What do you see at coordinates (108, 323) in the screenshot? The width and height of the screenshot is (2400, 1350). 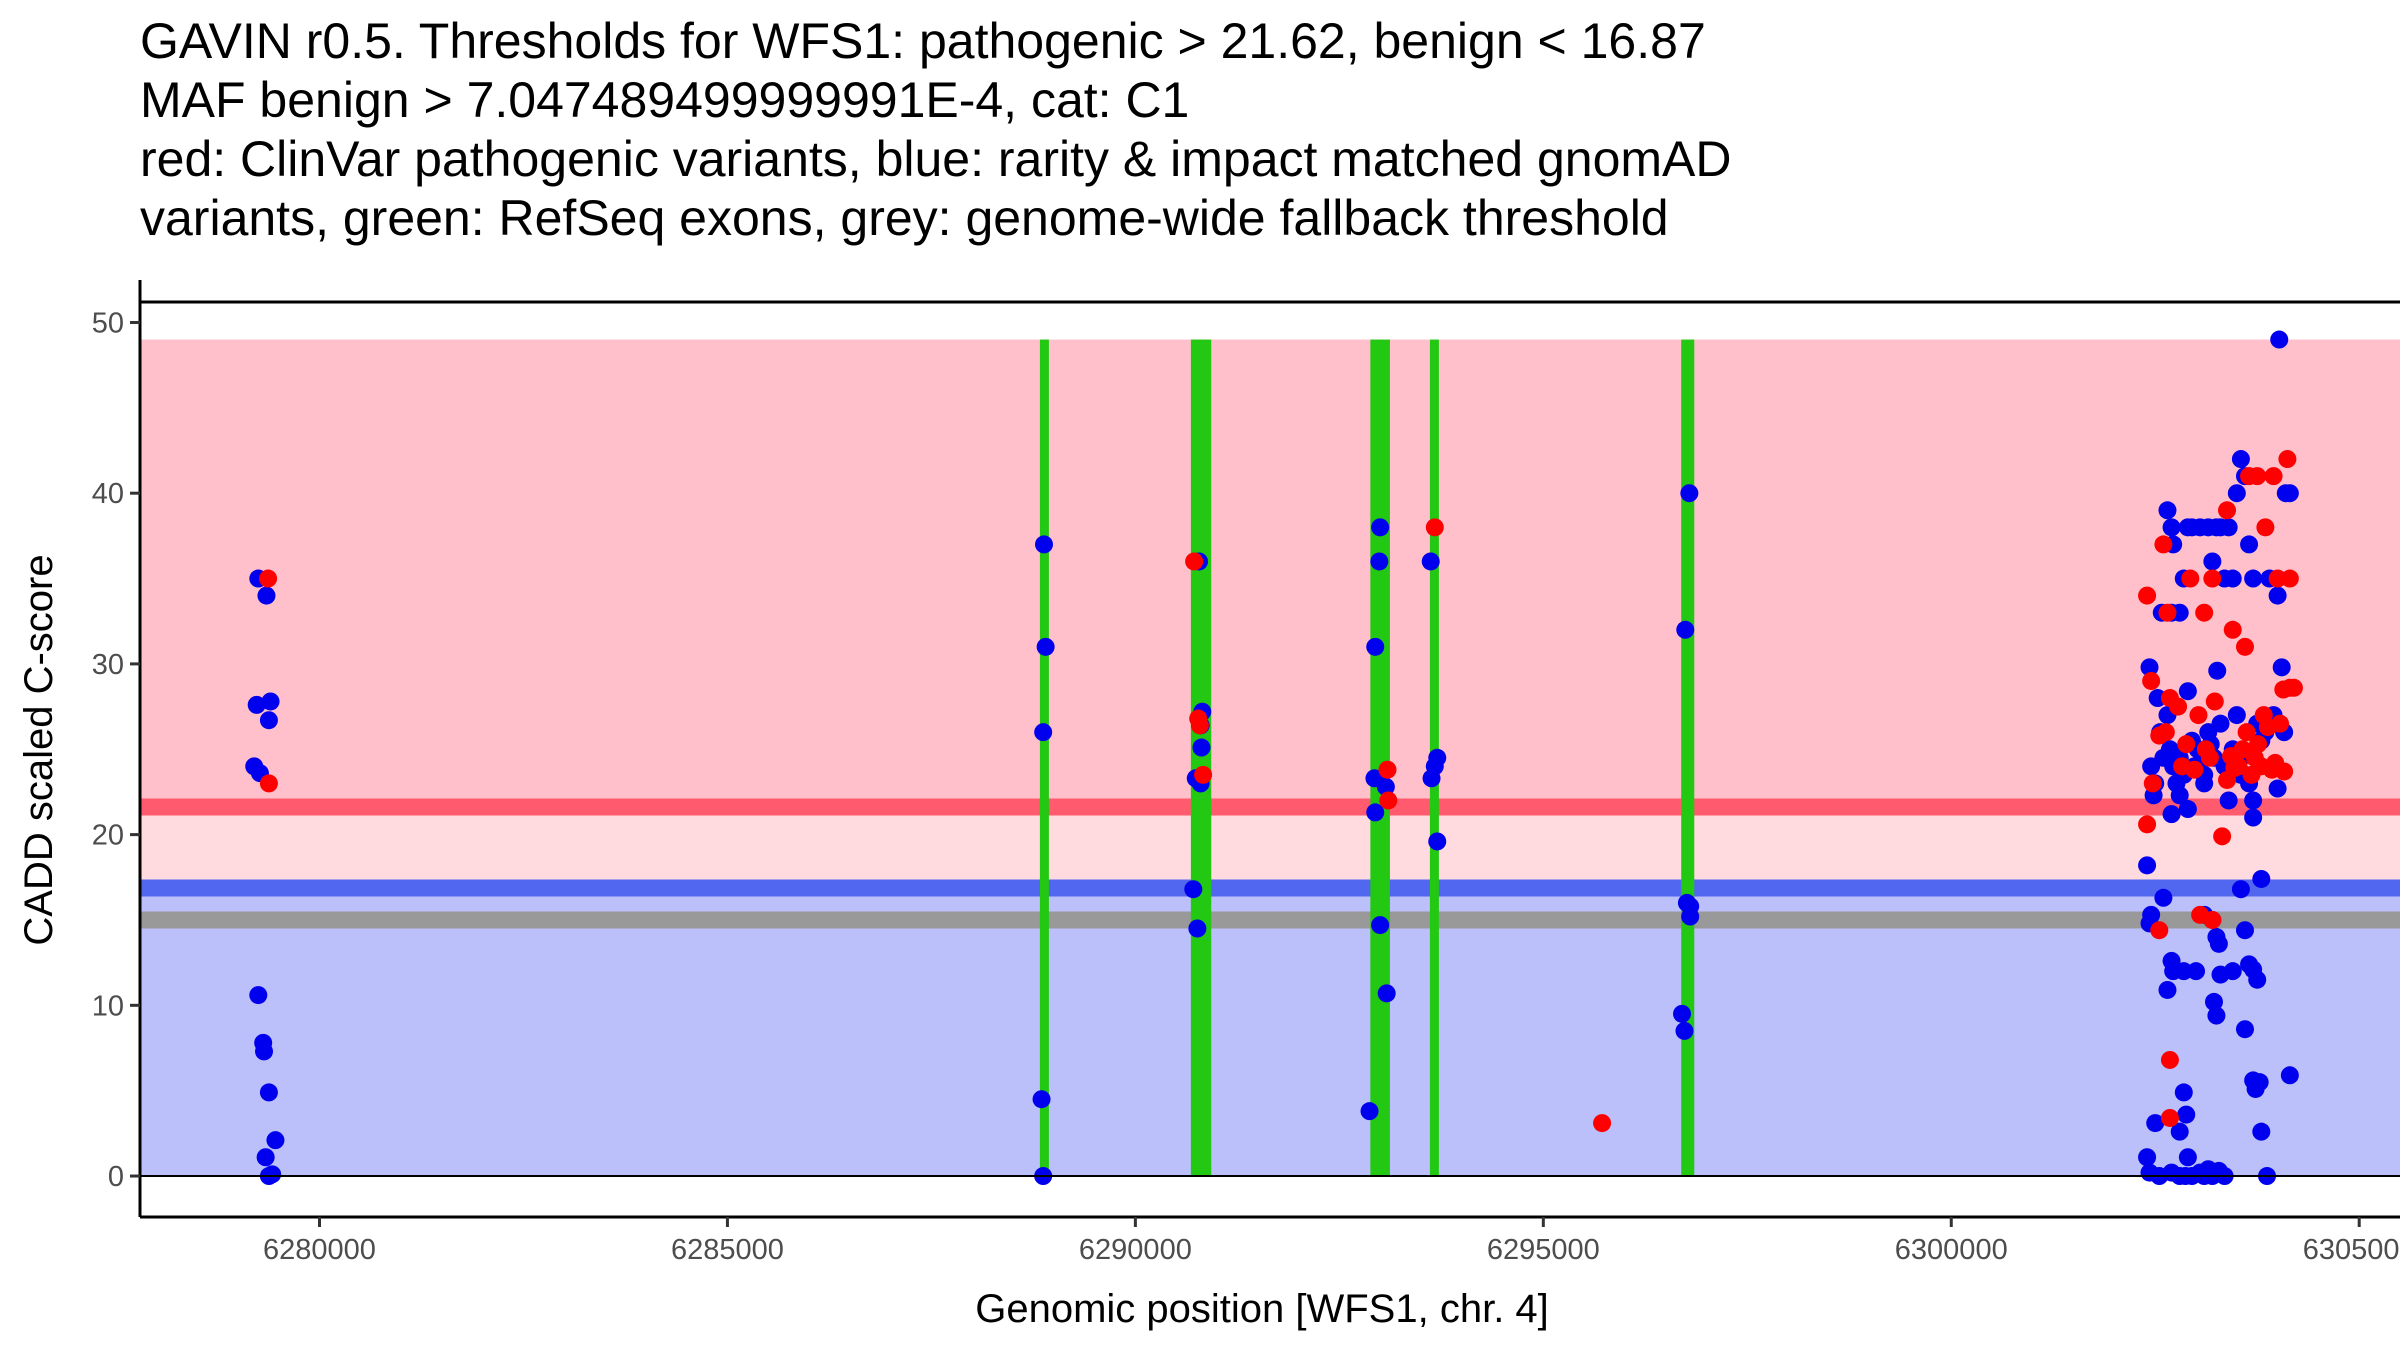 I see `y-tick-label: 50` at bounding box center [108, 323].